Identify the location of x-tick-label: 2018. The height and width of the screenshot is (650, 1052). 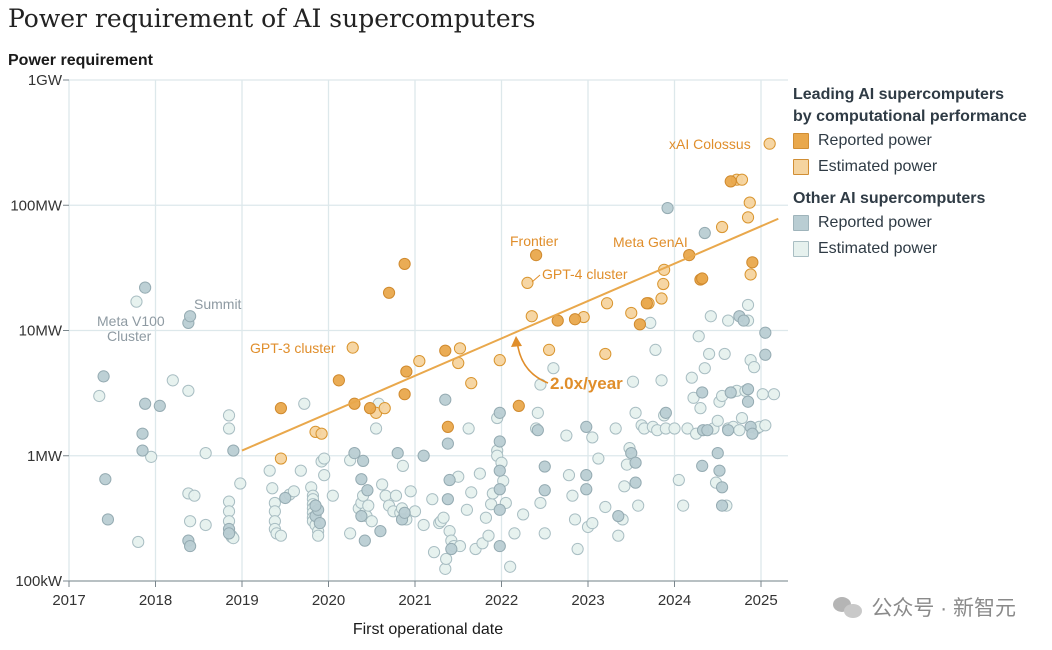
(155, 600).